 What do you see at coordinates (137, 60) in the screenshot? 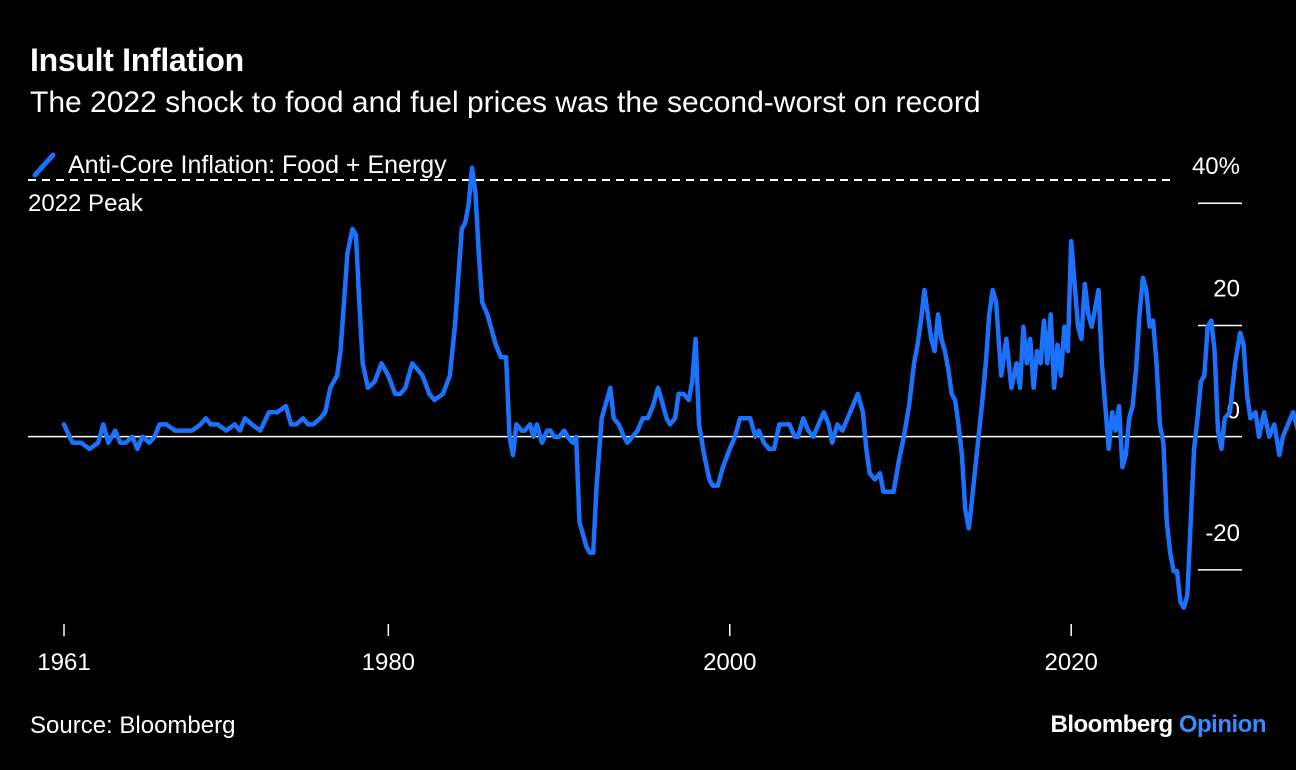
I see `chart-title: Insult Inflation` at bounding box center [137, 60].